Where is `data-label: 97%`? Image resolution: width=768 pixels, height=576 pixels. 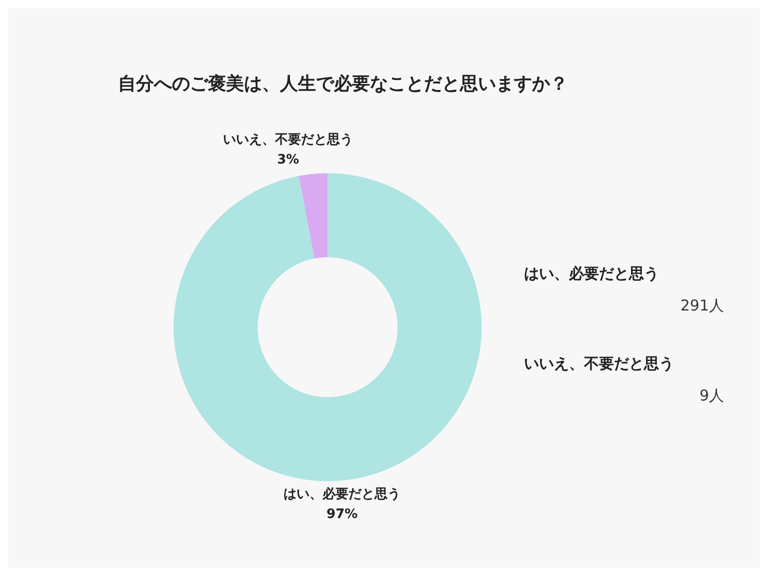
data-label: 97% is located at coordinates (342, 514).